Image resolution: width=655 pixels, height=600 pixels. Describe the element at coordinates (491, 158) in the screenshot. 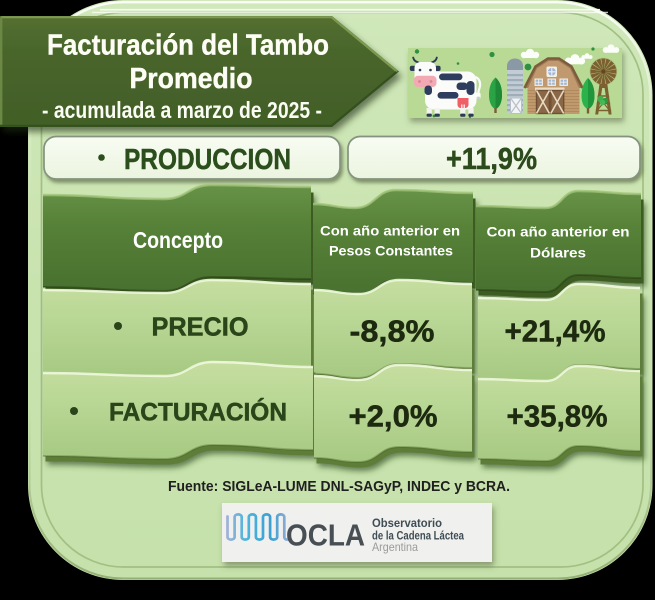

I see `svg-text: +11,9%` at that location.